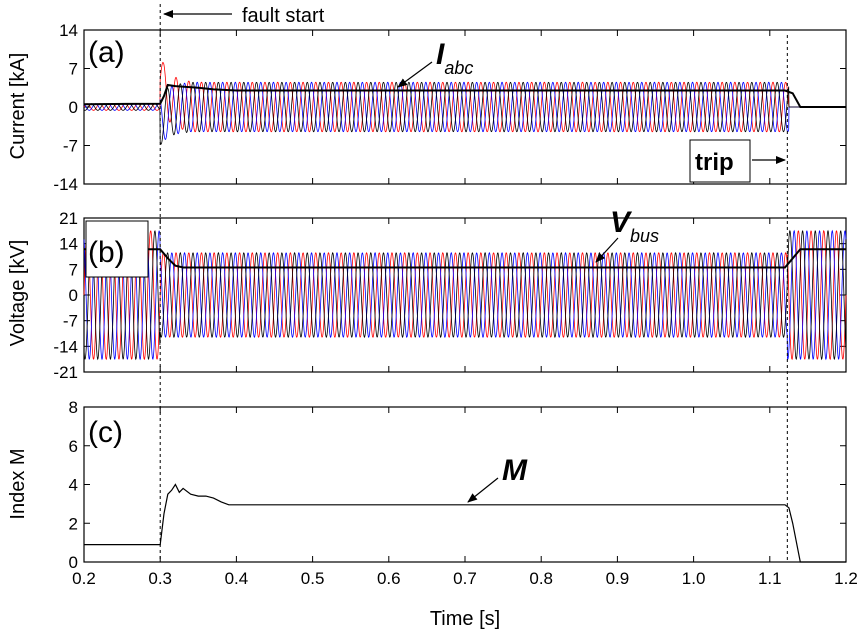 The height and width of the screenshot is (634, 864). I want to click on y-tick-label: 21, so click(68, 218).